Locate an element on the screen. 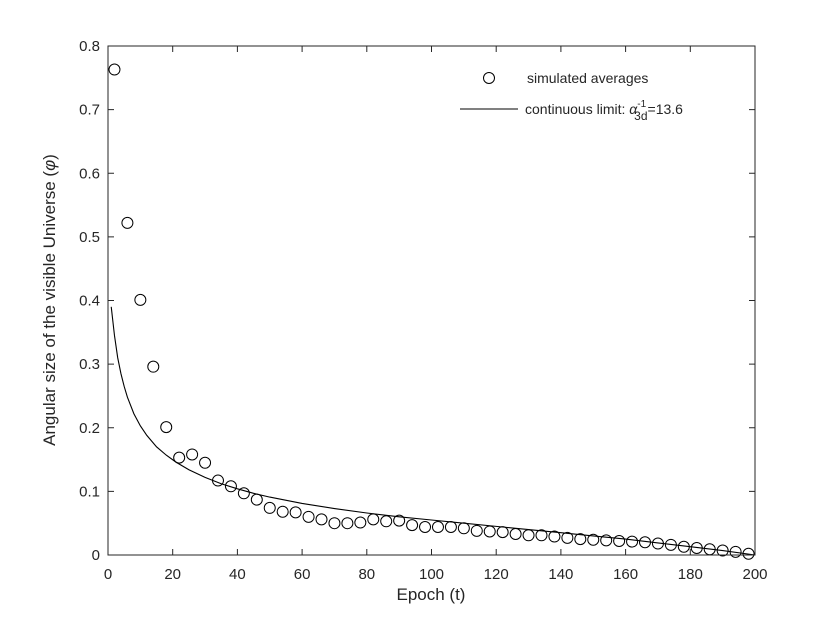 Image resolution: width=830 pixels, height=623 pixels. x-tick-label: 20 is located at coordinates (172, 574).